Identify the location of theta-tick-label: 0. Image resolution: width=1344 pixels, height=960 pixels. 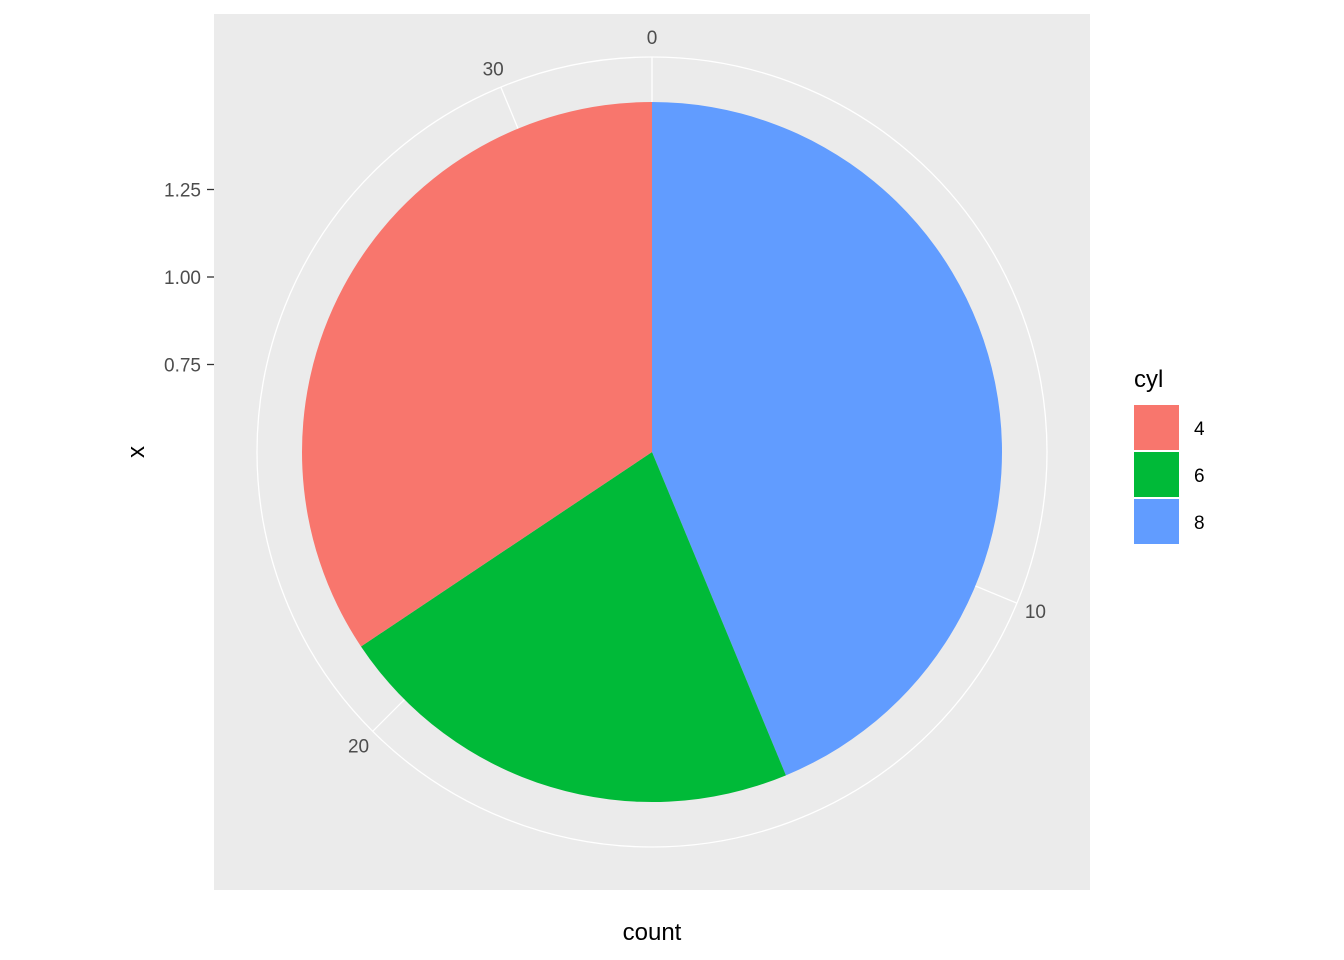
(652, 38).